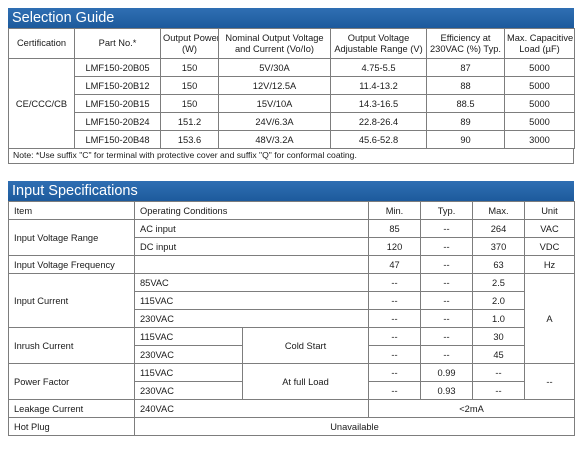 The width and height of the screenshot is (580, 453). I want to click on header-certification: Certification, so click(41, 43).